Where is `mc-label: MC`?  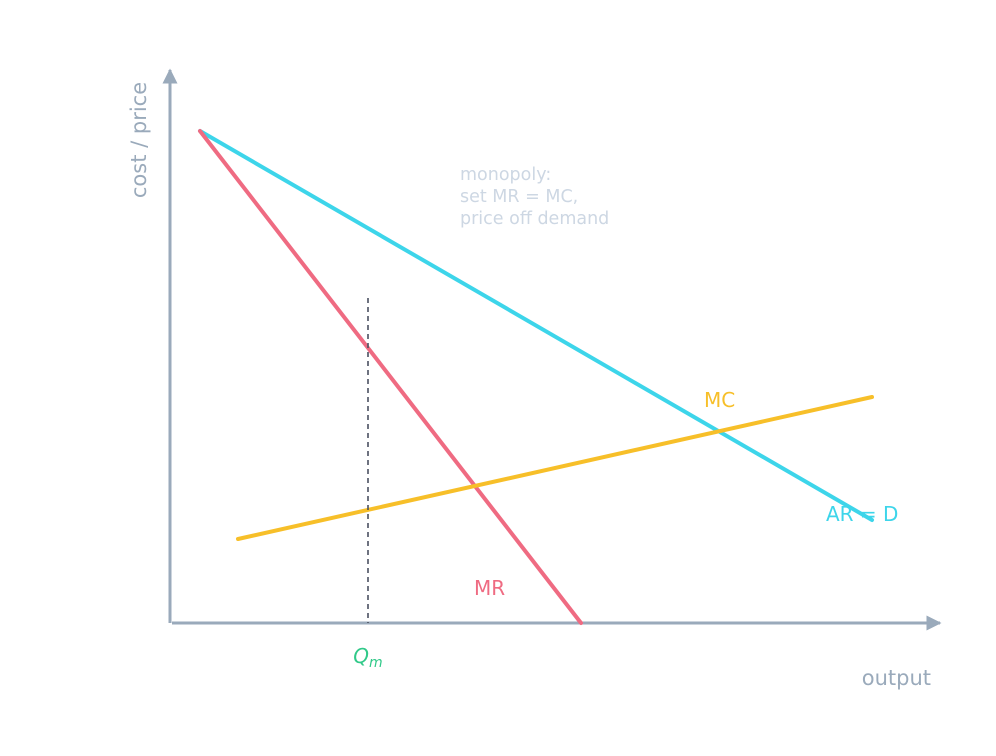
mc-label: MC is located at coordinates (719, 400).